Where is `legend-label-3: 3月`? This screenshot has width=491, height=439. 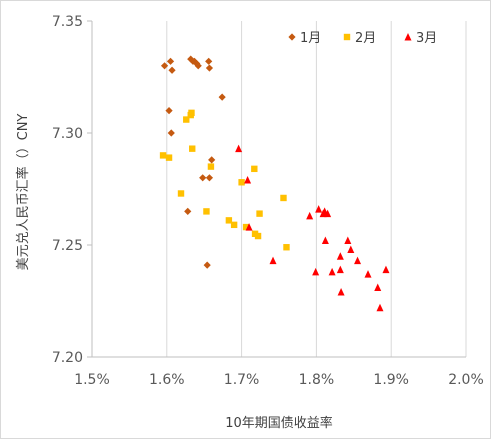 legend-label-3: 3月 is located at coordinates (426, 38).